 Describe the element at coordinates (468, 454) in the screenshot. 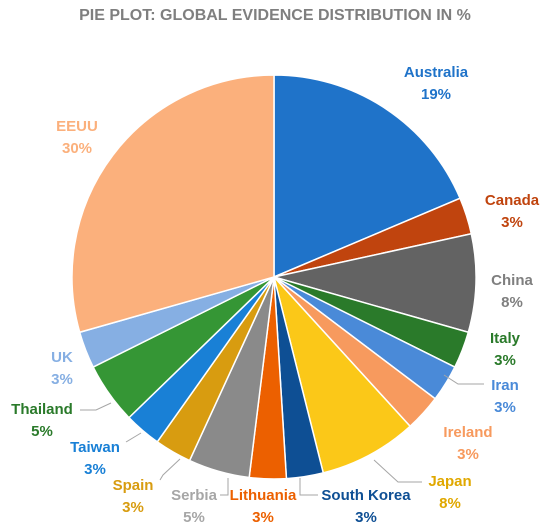

I see `slice-value-ireland: 3%` at that location.